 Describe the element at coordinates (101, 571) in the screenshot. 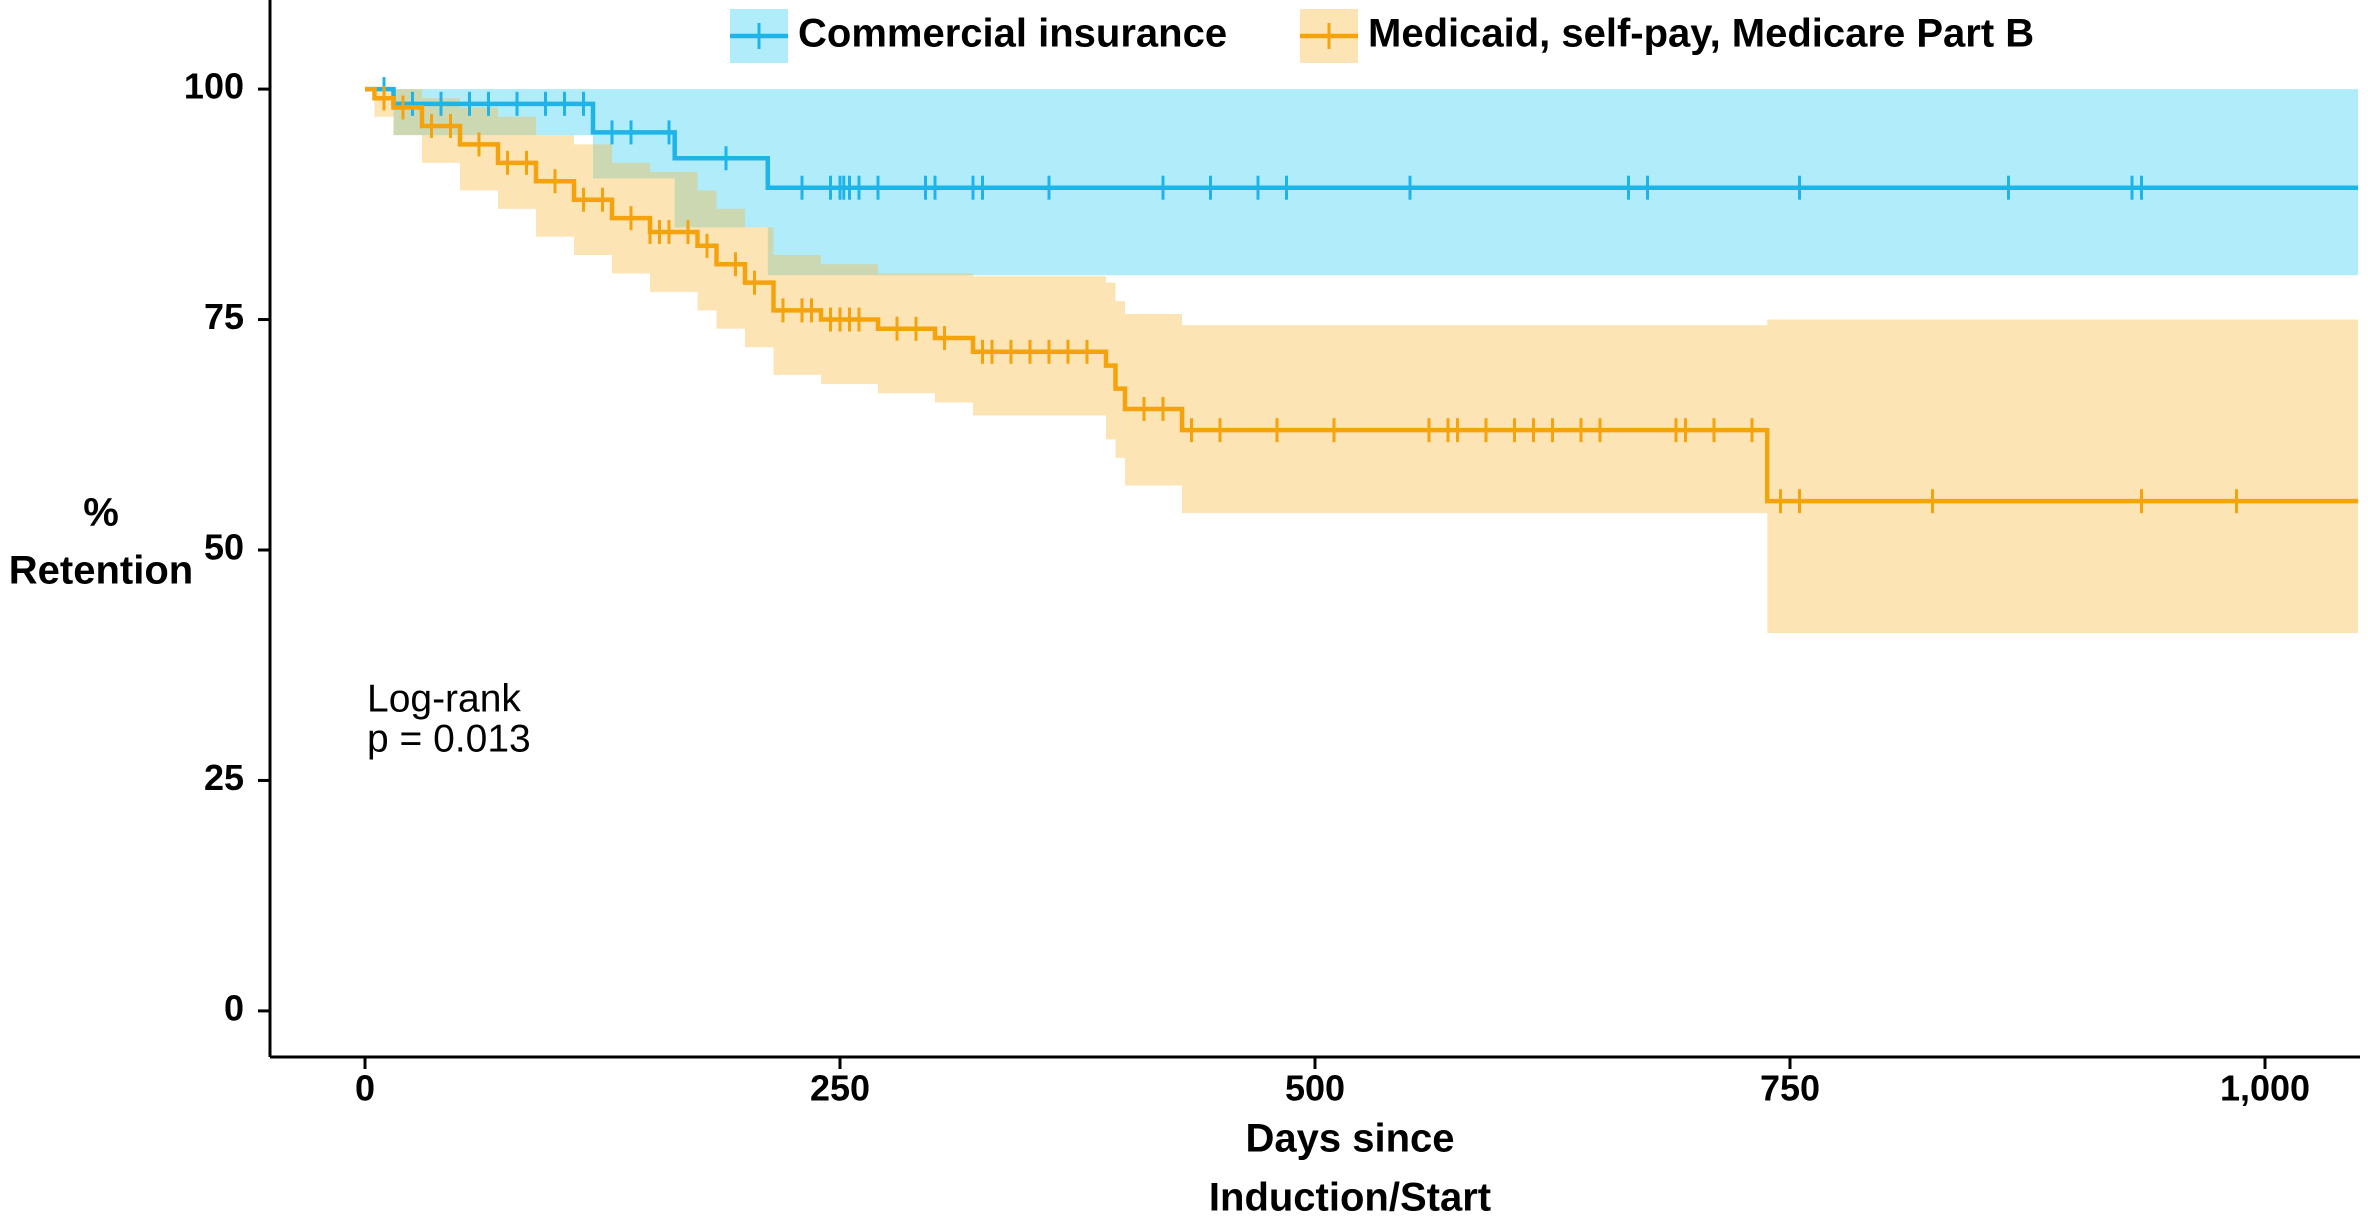

I see `y-axis-label: Retention` at that location.